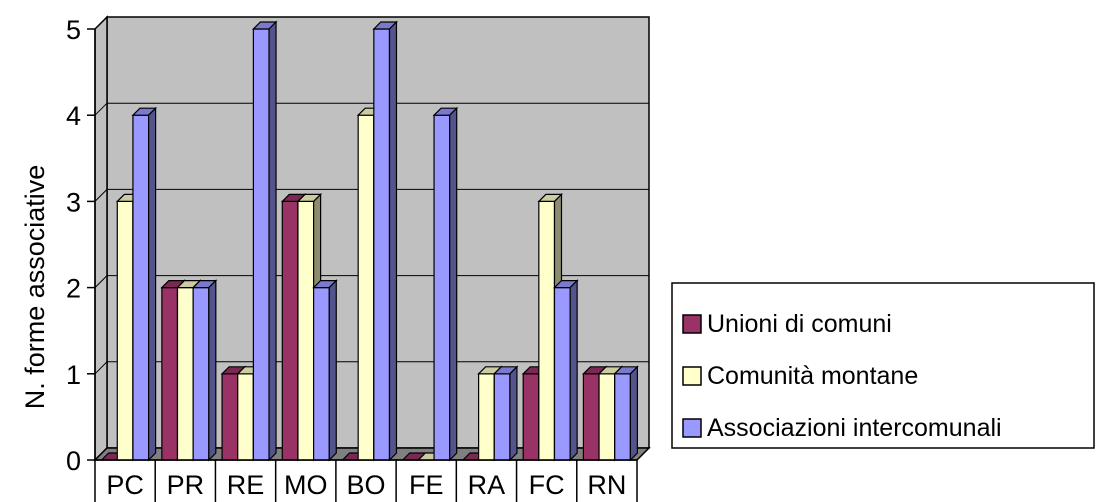 The image size is (1096, 502). I want to click on y-tick-label: 3, so click(73, 202).